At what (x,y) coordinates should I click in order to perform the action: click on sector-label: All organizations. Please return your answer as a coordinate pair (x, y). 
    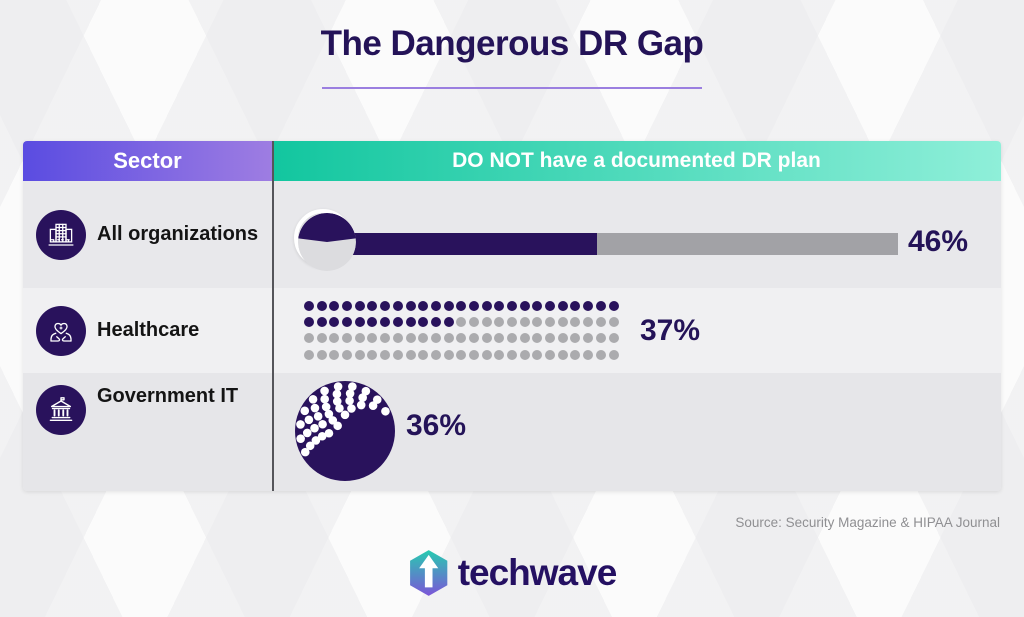
    Looking at the image, I should click on (178, 234).